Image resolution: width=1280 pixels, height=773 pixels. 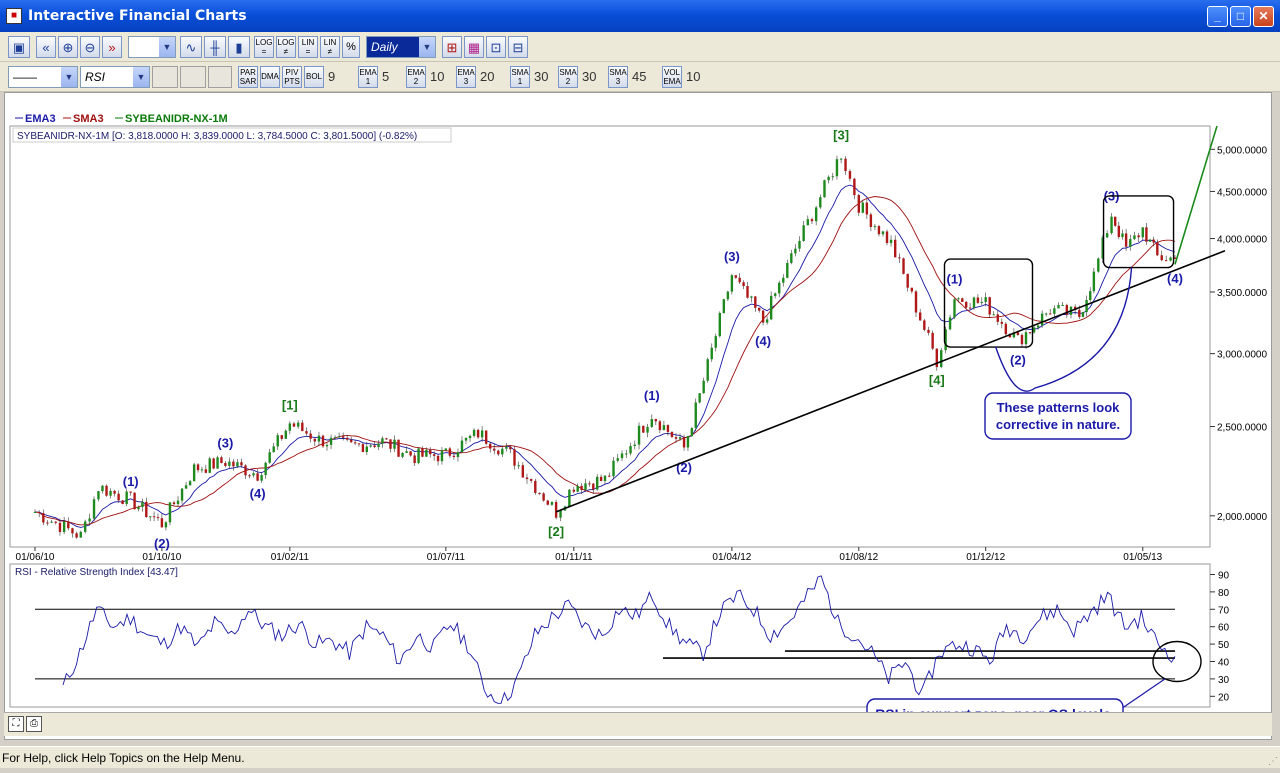 I want to click on compare-chart-icon: ⊟, so click(x=518, y=47).